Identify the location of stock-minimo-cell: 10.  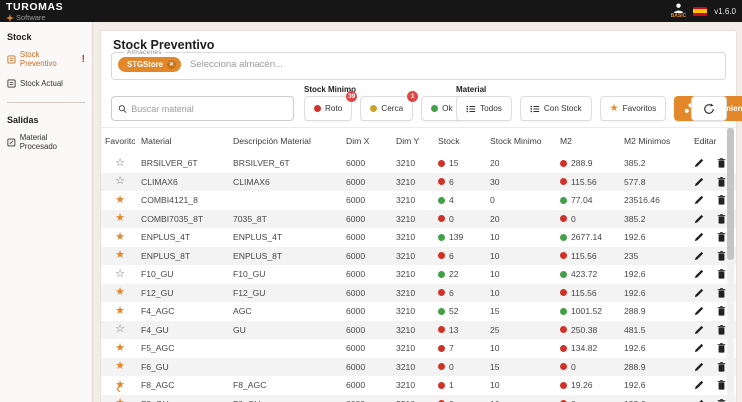
(495, 292).